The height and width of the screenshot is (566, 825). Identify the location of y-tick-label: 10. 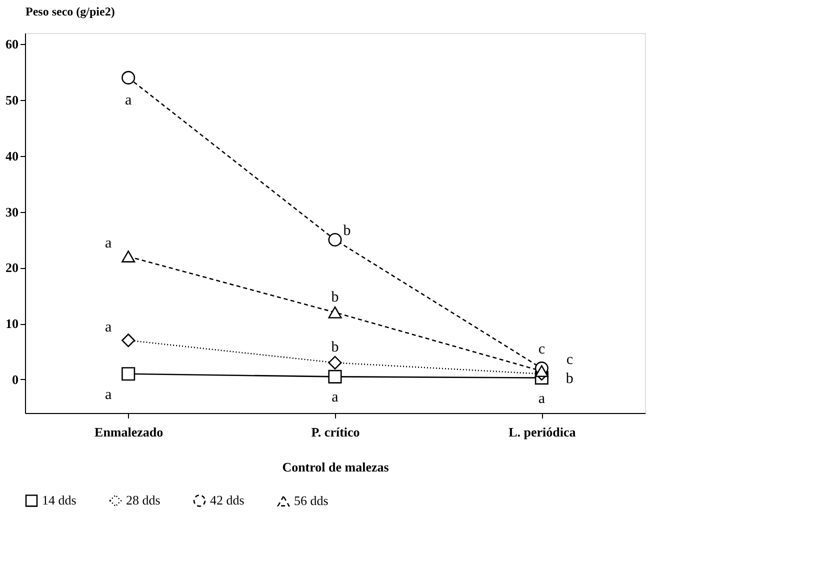
(12, 324).